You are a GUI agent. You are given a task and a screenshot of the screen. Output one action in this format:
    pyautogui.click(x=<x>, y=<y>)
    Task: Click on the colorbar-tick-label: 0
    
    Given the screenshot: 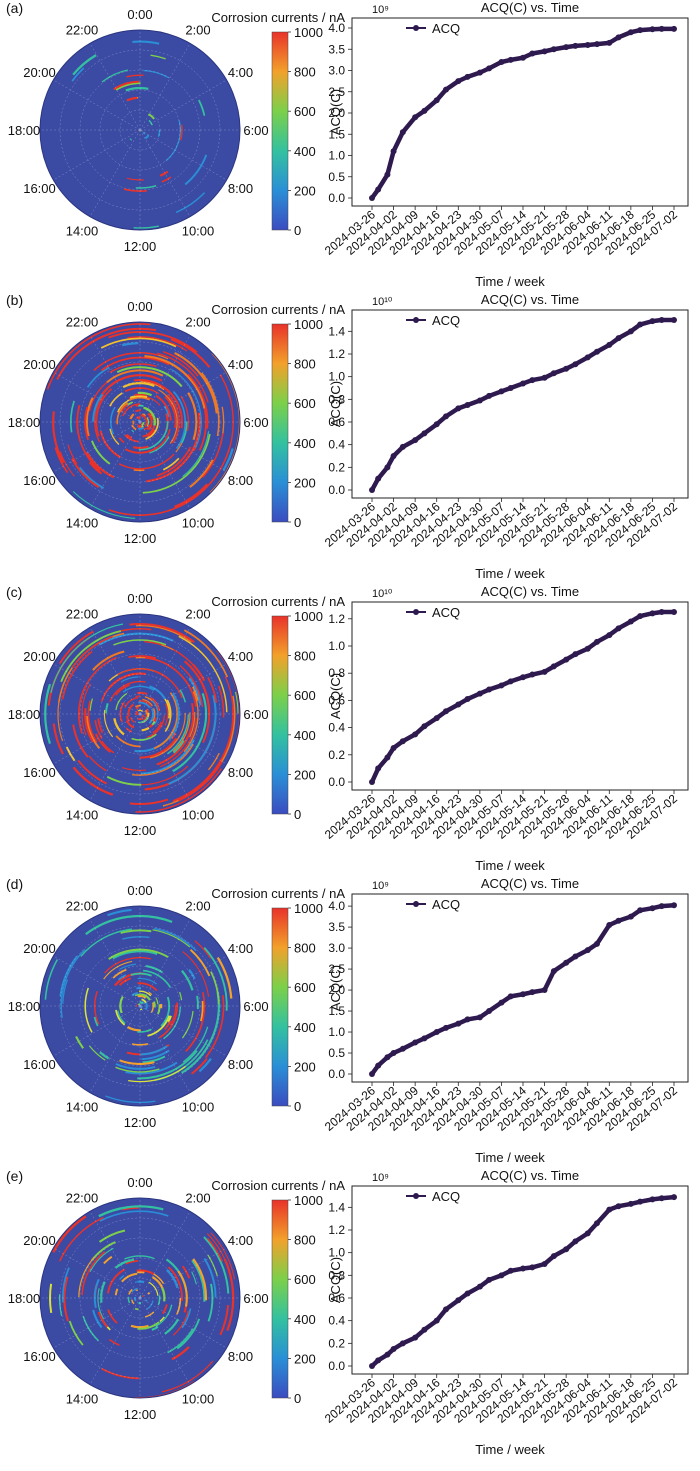 What is the action you would take?
    pyautogui.click(x=297, y=522)
    